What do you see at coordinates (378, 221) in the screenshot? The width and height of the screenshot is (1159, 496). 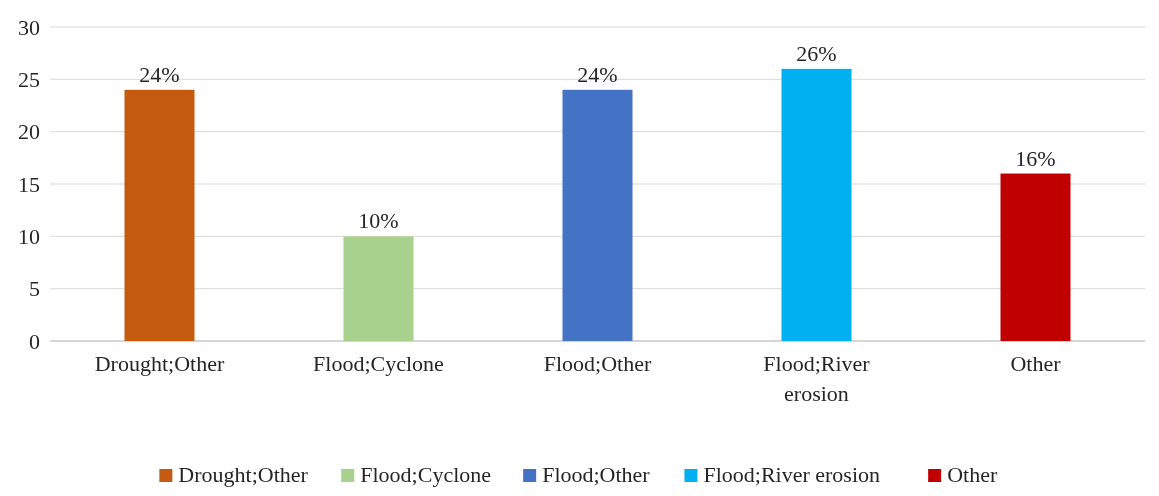 I see `data-label: 10%` at bounding box center [378, 221].